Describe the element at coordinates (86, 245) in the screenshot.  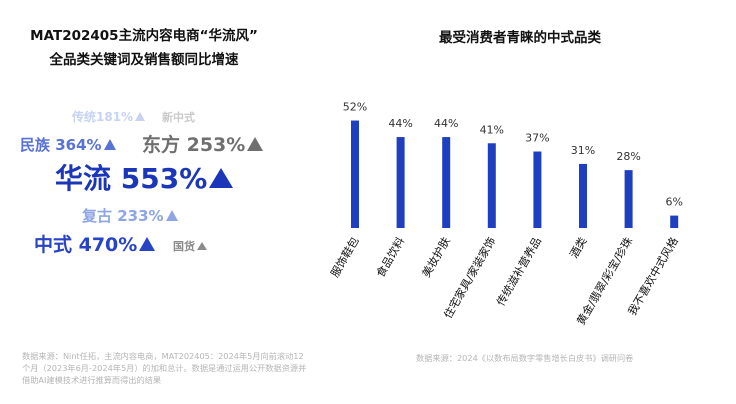
I see `keyword-text: 中式 470%` at that location.